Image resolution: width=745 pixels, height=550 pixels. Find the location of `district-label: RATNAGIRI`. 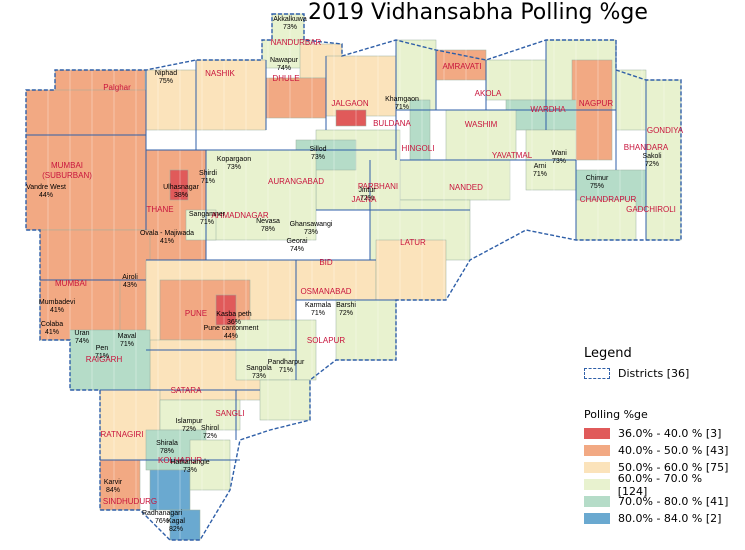

district-label: RATNAGIRI is located at coordinates (122, 434).